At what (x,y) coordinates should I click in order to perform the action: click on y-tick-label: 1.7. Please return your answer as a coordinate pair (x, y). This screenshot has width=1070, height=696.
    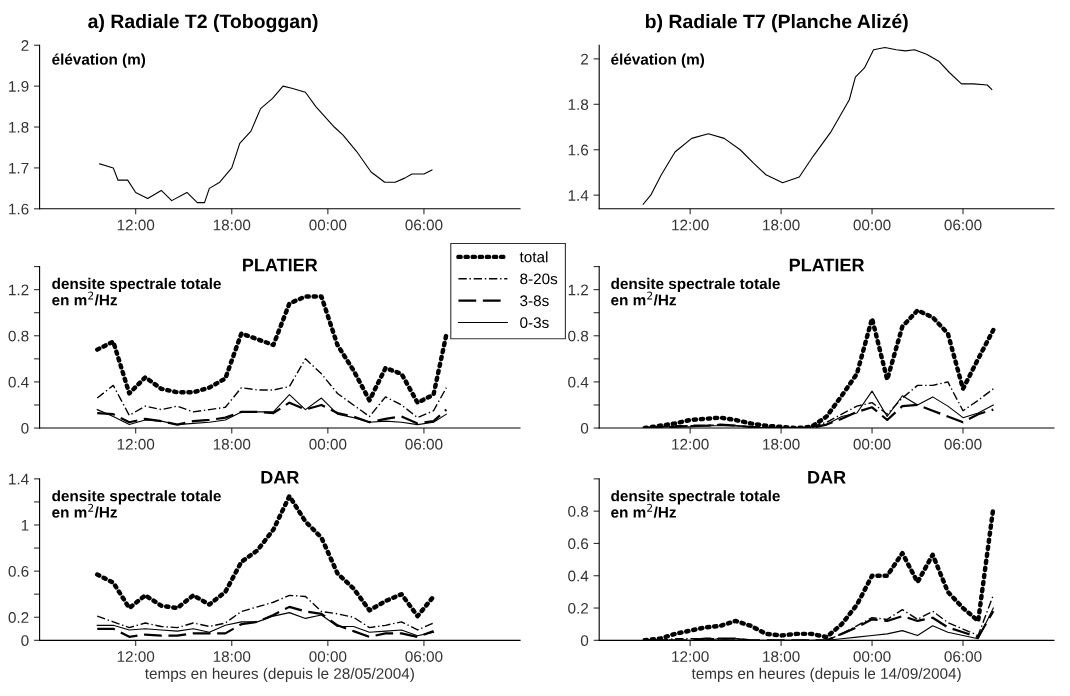
    Looking at the image, I should click on (19, 168).